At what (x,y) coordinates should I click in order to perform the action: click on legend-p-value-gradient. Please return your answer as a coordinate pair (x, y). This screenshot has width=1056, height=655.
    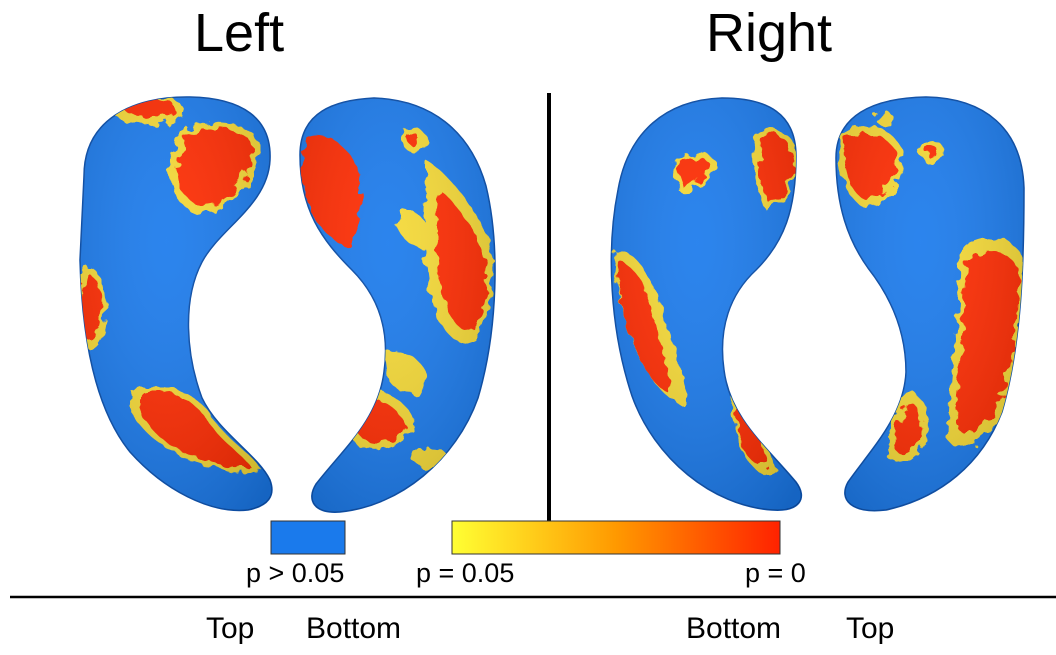
    Looking at the image, I should click on (616, 537).